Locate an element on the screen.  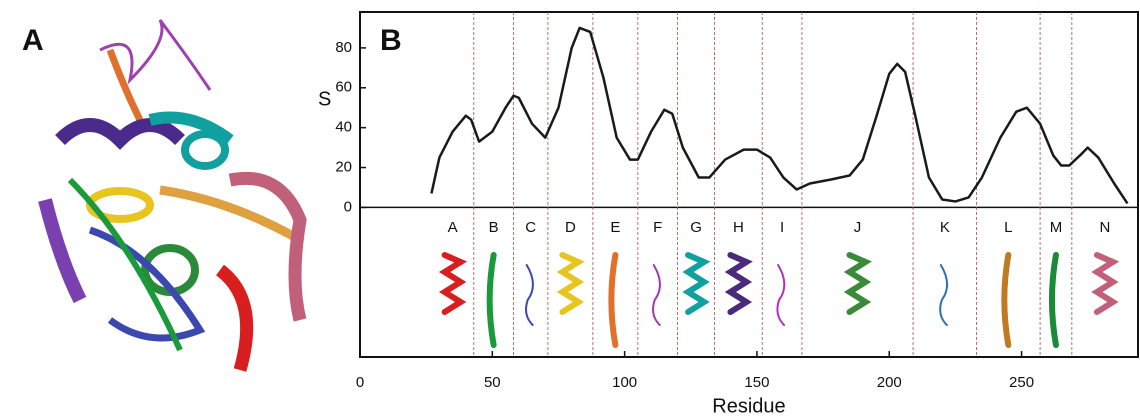
segment-label: I is located at coordinates (782, 227).